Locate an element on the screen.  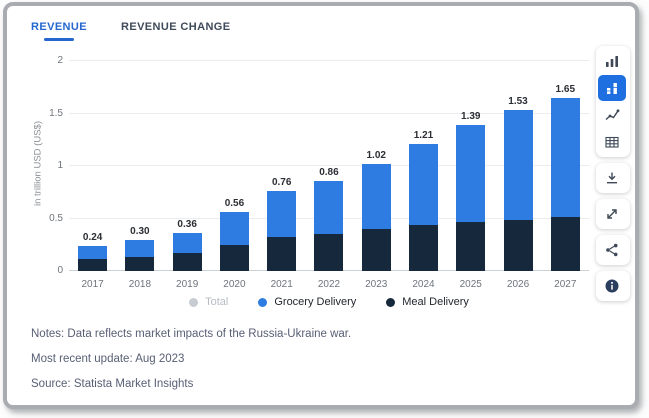
legend-item-meal-delivery: Meal Delivery is located at coordinates (427, 302).